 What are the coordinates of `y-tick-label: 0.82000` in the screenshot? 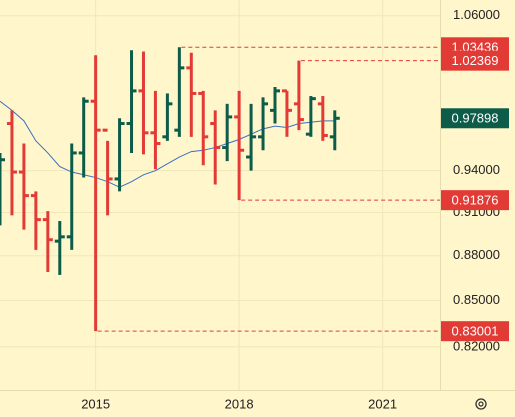 It's located at (476, 345).